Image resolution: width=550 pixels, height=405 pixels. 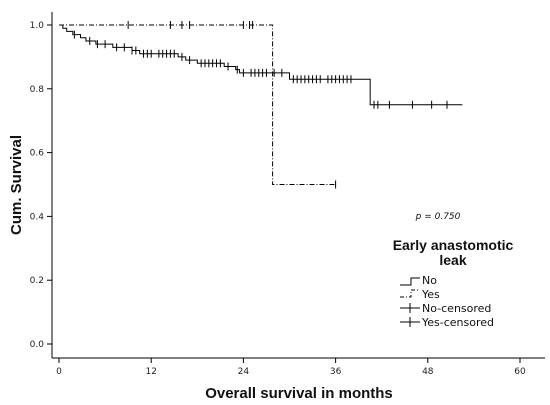 I want to click on y-axis-title: Cum. Survival, so click(x=16, y=185).